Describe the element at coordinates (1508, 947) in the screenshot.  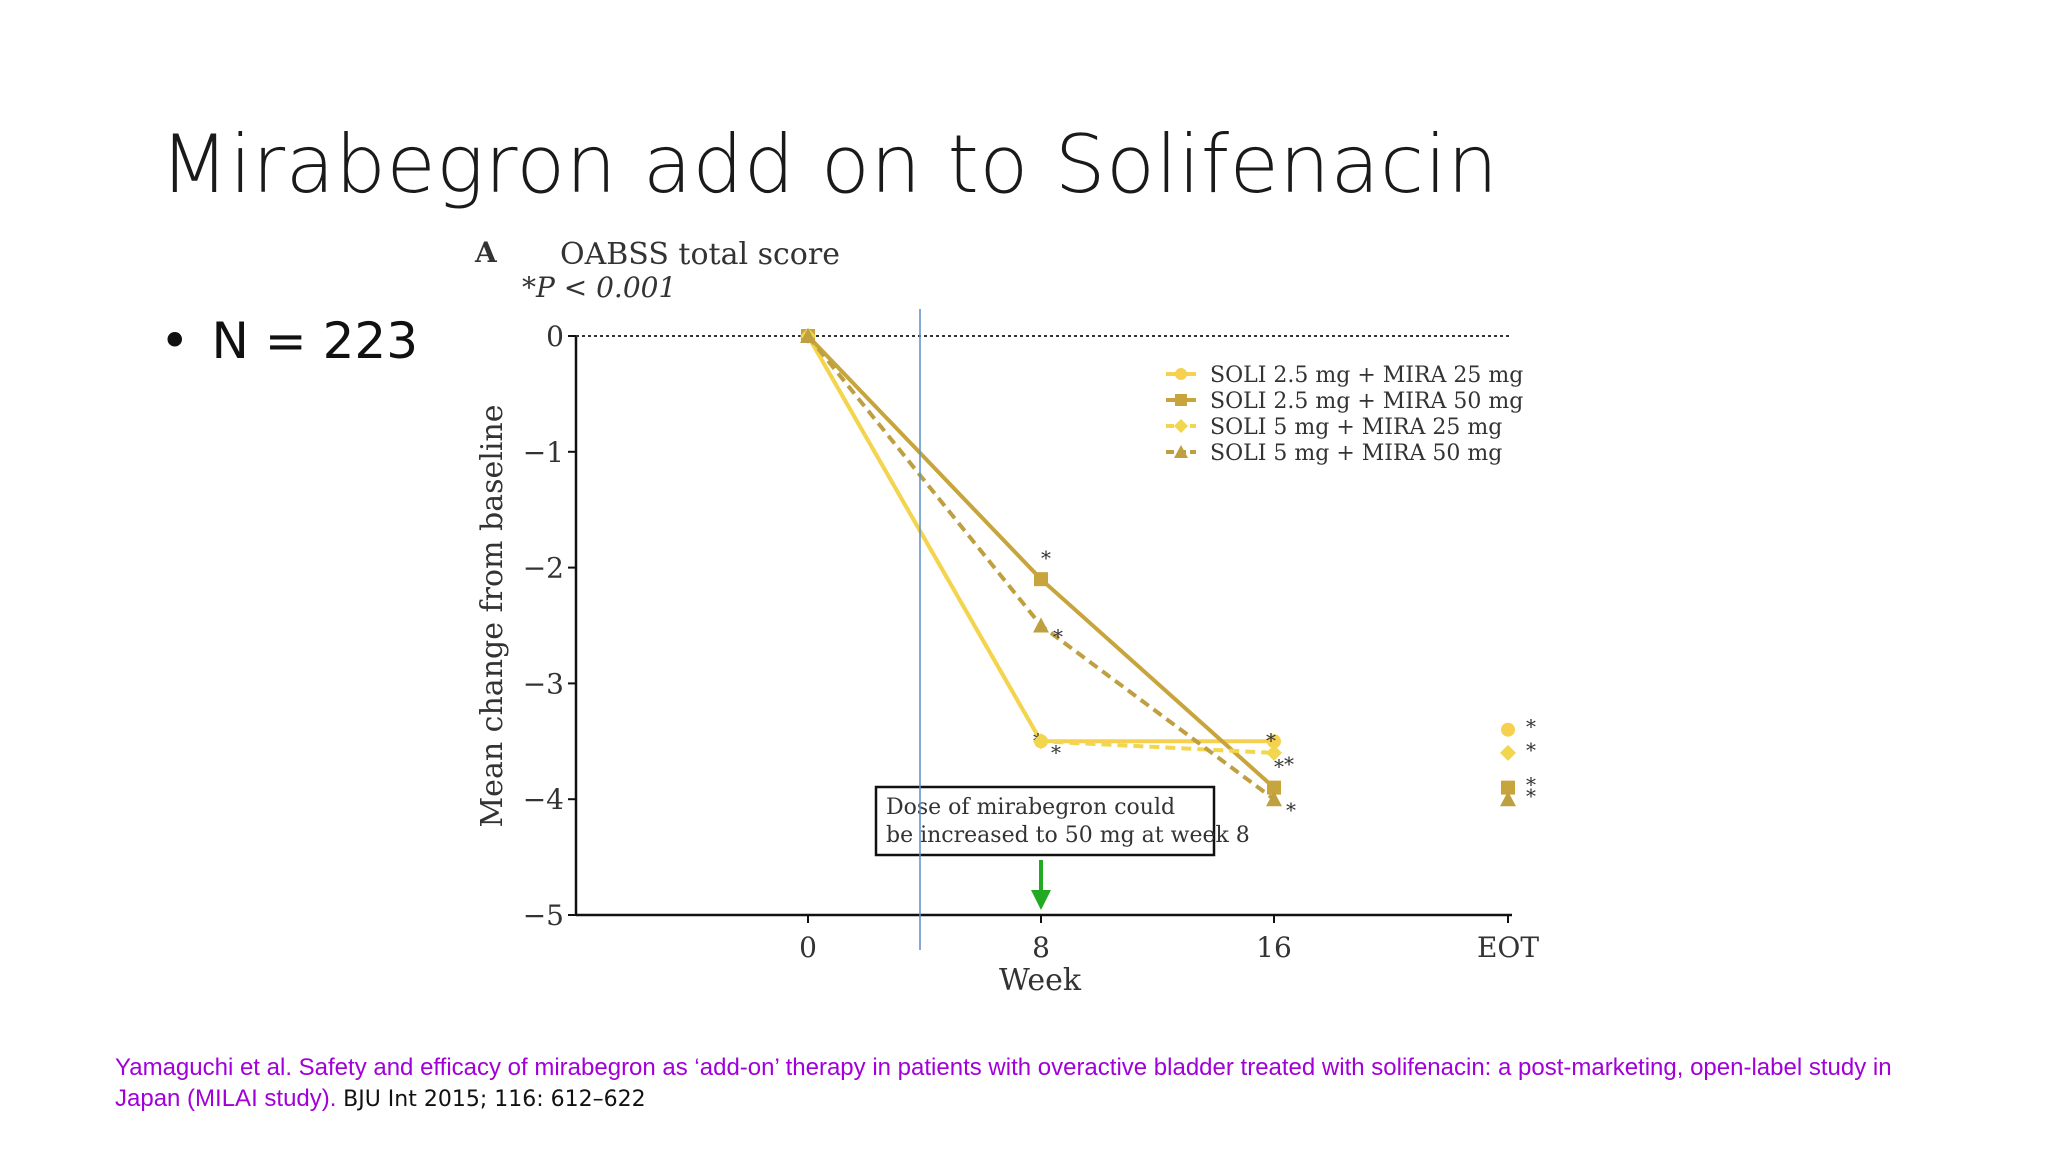
I see `x-tick-label: EOT` at that location.